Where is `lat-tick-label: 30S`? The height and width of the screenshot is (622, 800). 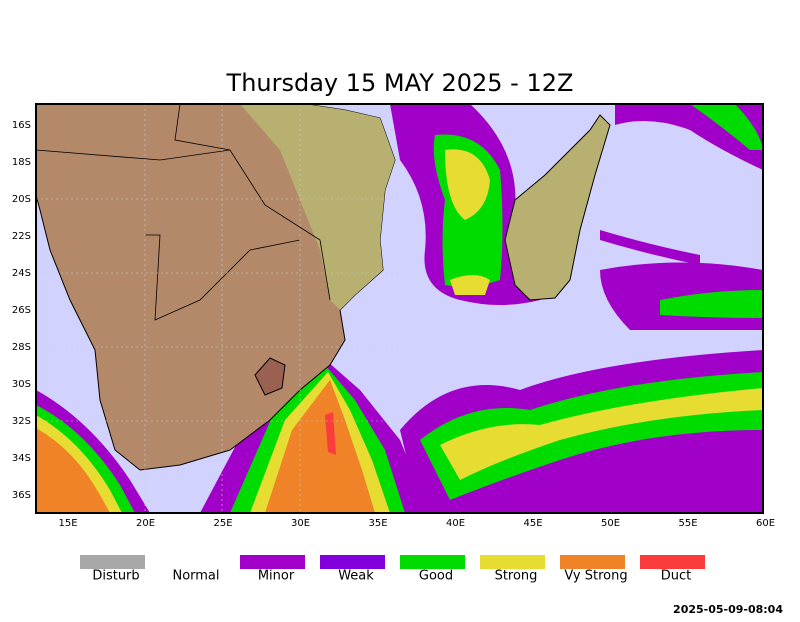 lat-tick-label: 30S is located at coordinates (21, 384).